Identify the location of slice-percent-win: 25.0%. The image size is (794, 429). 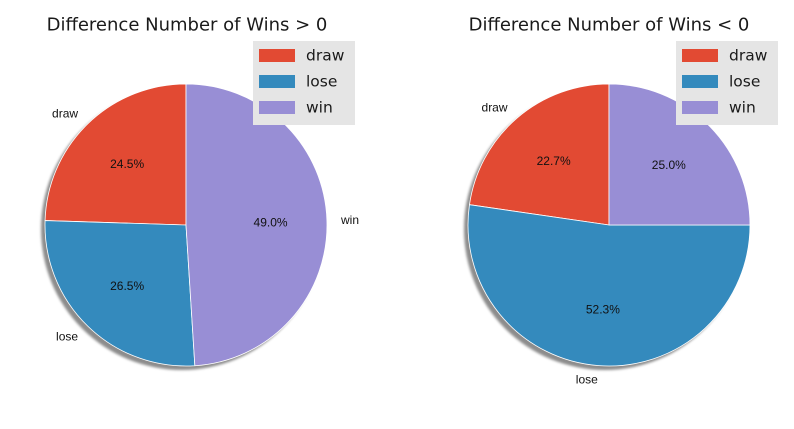
(669, 165).